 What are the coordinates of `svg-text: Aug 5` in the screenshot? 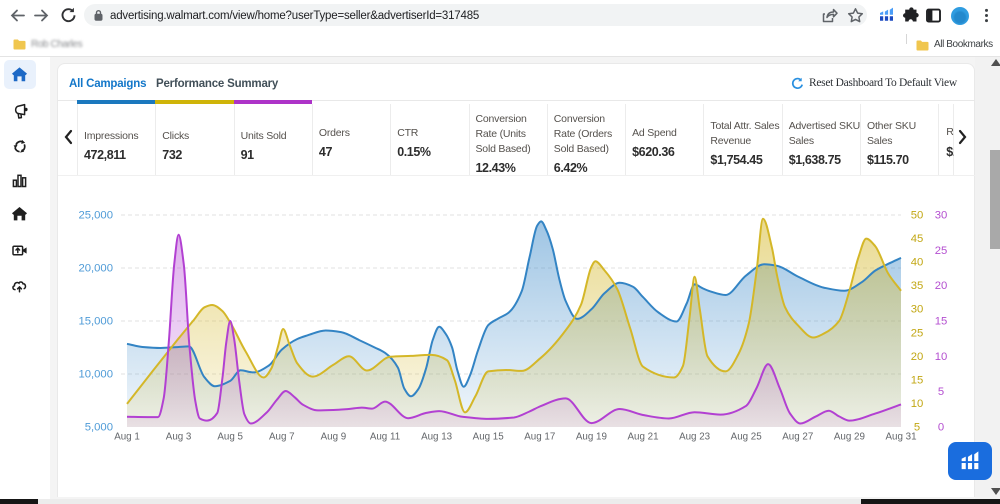 It's located at (230, 437).